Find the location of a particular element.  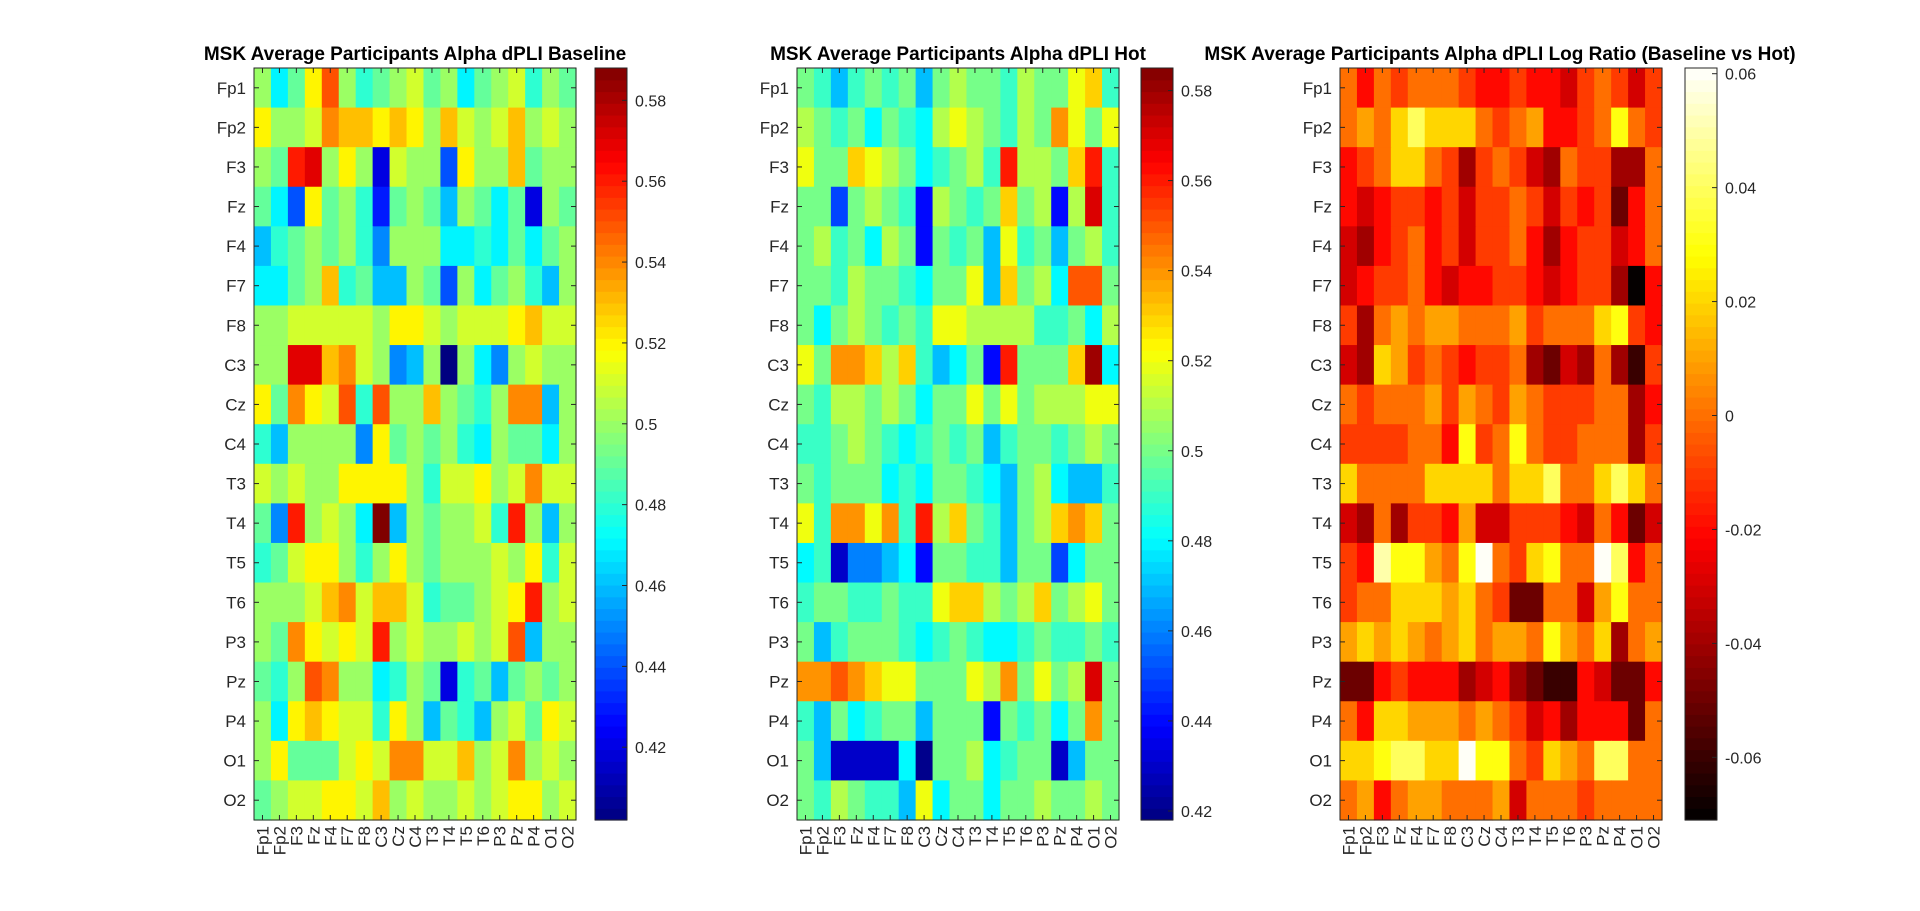

y-tick-label: P4 is located at coordinates (235, 721).